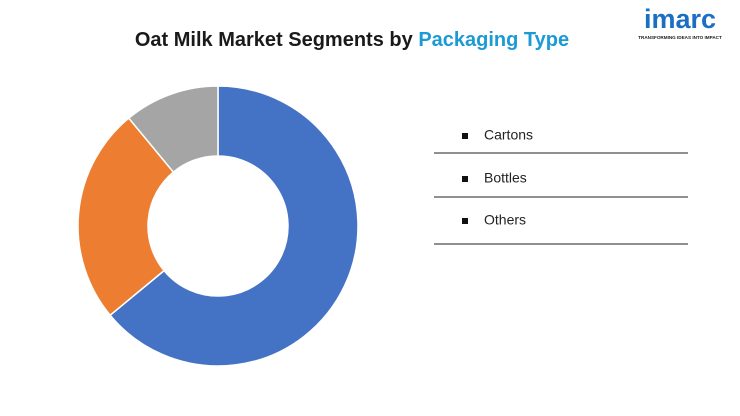 The width and height of the screenshot is (740, 416). What do you see at coordinates (680, 19) in the screenshot?
I see `logo: imarc` at bounding box center [680, 19].